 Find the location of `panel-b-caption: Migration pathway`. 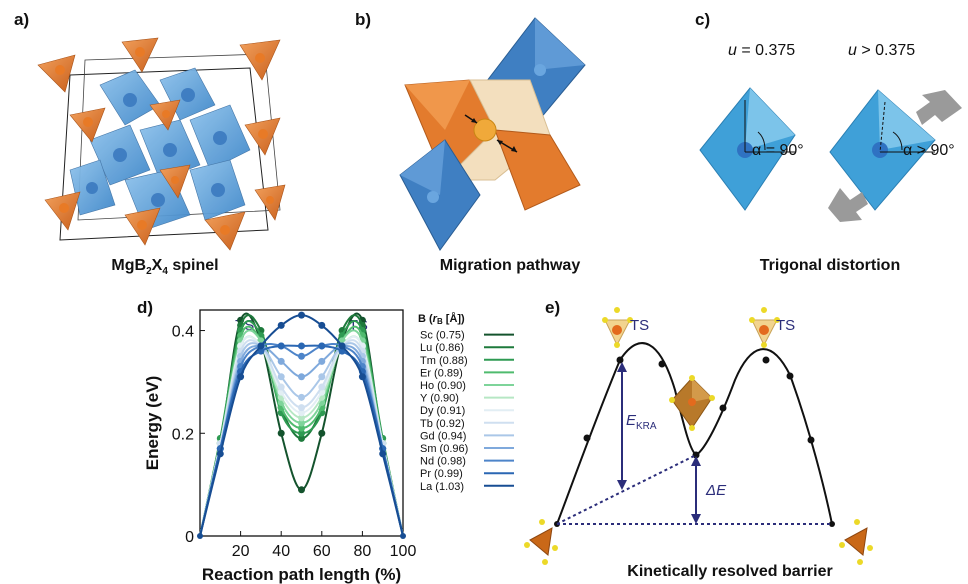

panel-b-caption: Migration pathway is located at coordinates (510, 265).